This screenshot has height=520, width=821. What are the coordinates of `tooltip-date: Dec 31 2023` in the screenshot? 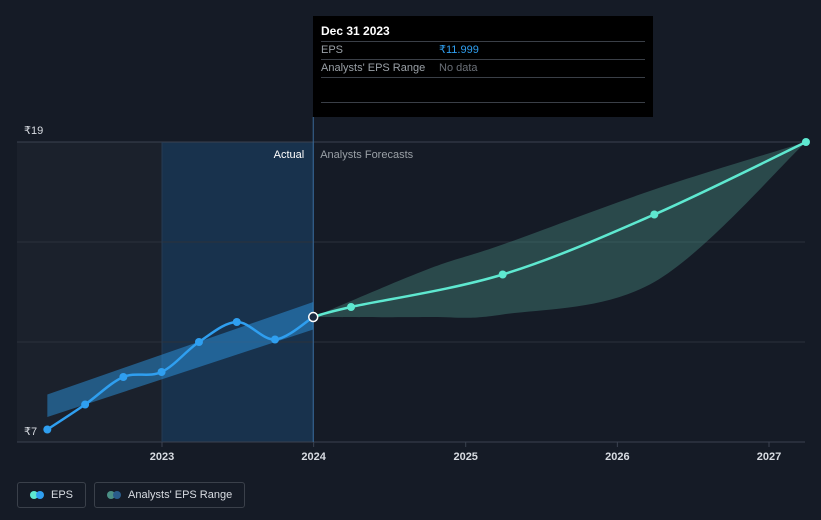 It's located at (483, 33).